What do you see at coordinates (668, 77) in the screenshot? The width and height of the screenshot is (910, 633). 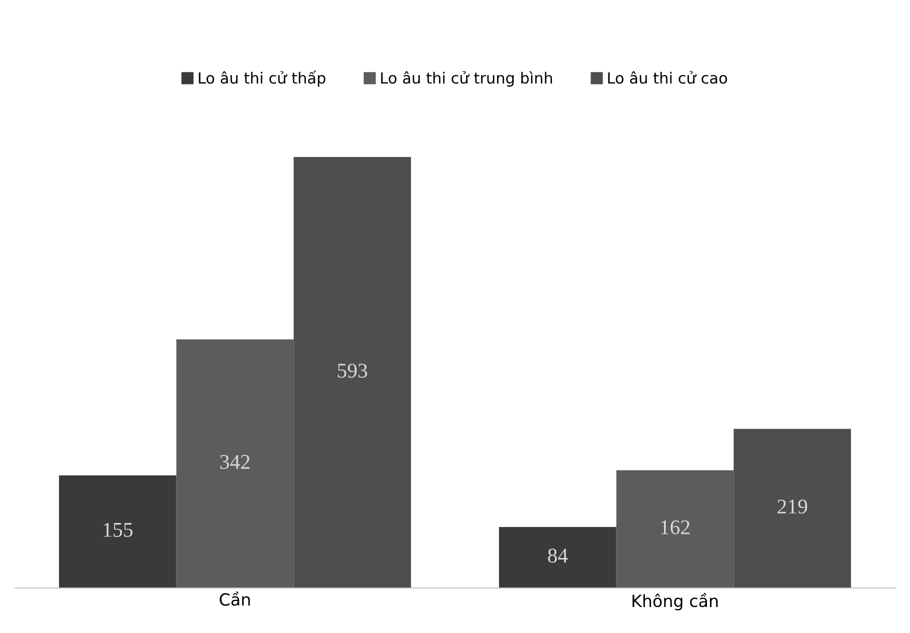 I see `legend-label: Lo âu thi cử cao` at bounding box center [668, 77].